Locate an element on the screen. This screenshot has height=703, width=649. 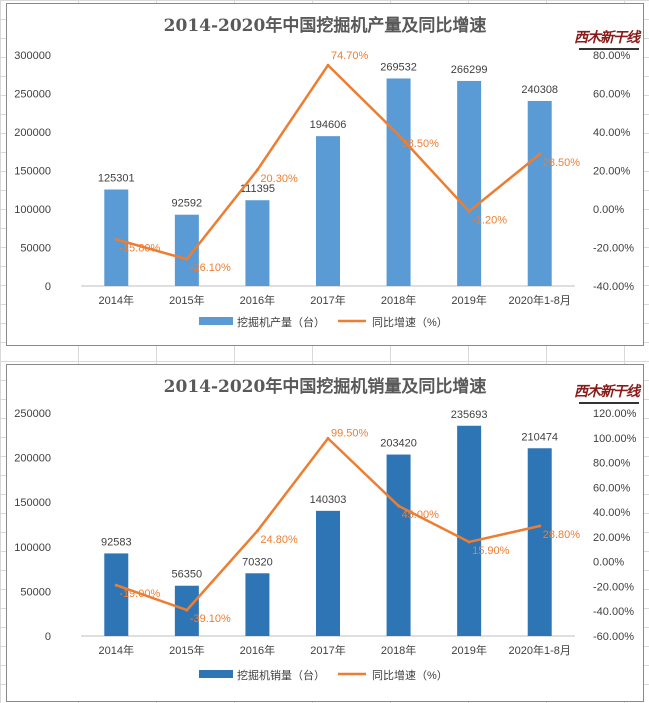
line-value-label: -19.00% is located at coordinates (139, 594).